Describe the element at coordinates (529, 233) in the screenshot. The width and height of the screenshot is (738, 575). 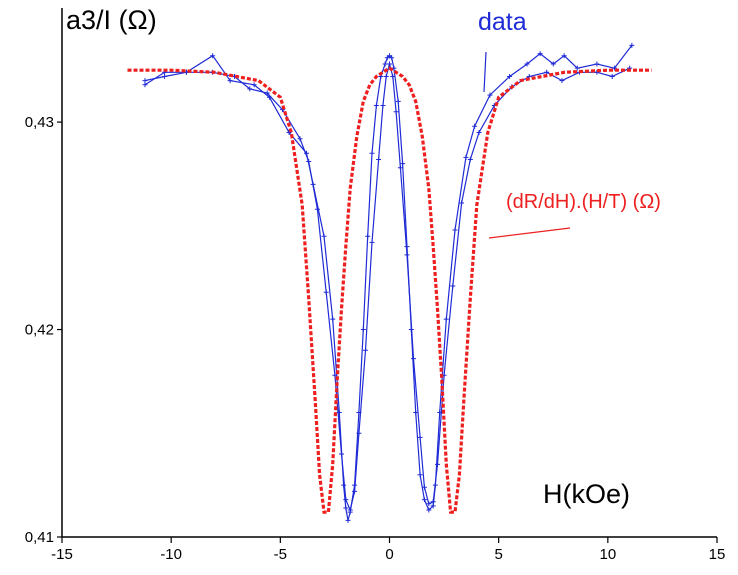
I see `legend-model-pointer` at that location.